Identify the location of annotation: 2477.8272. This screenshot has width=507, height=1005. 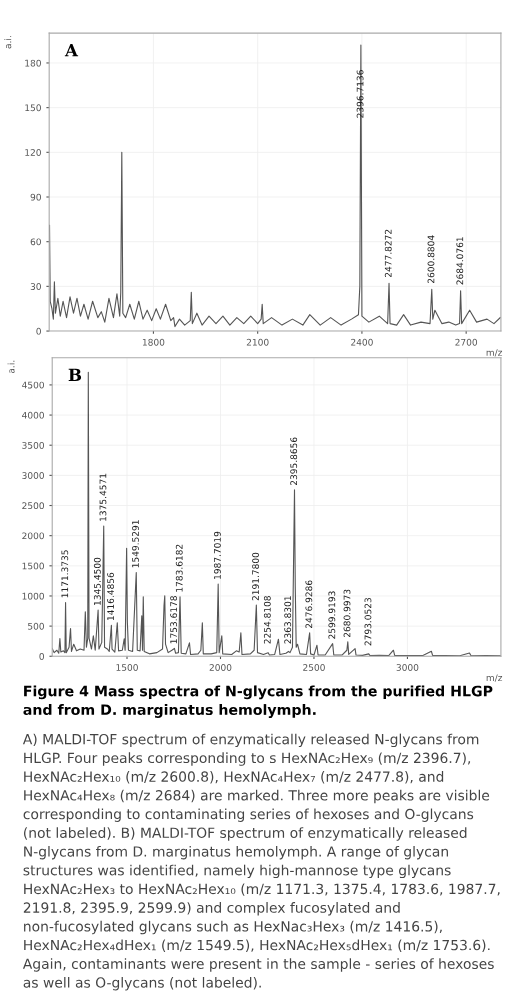
(388, 253).